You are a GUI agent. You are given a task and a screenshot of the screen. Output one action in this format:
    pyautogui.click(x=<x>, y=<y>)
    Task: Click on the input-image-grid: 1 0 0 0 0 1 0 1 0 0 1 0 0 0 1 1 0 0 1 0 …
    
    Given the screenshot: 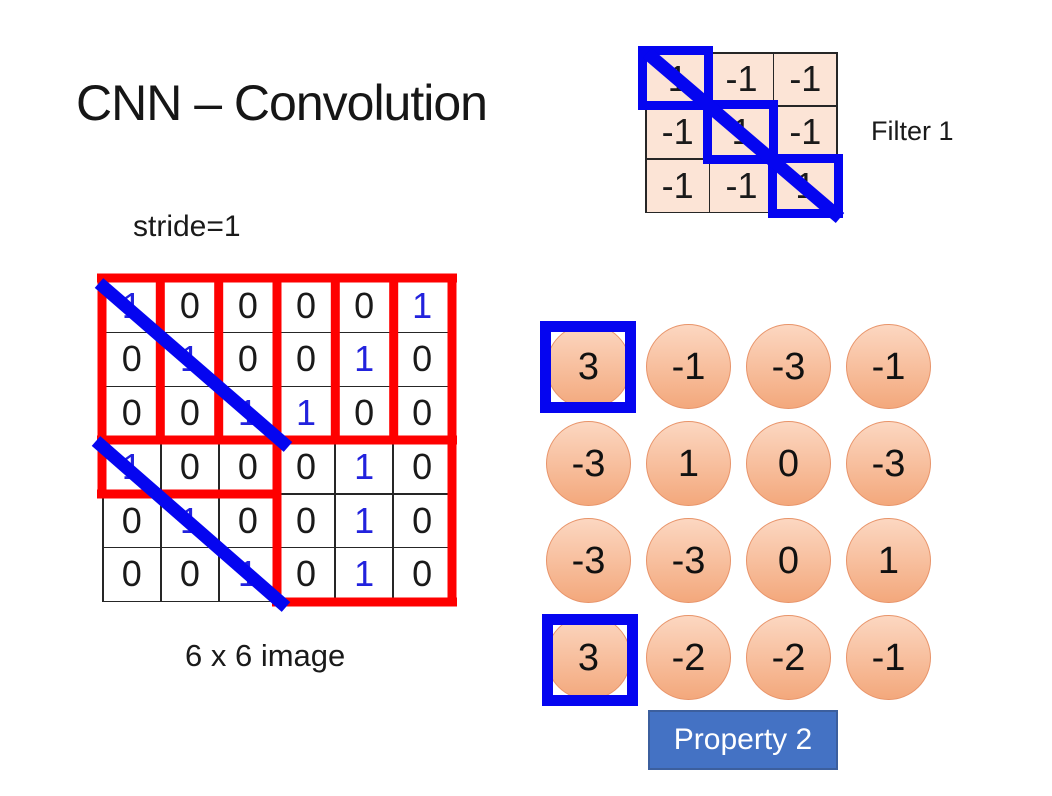 What is the action you would take?
    pyautogui.click(x=277, y=440)
    